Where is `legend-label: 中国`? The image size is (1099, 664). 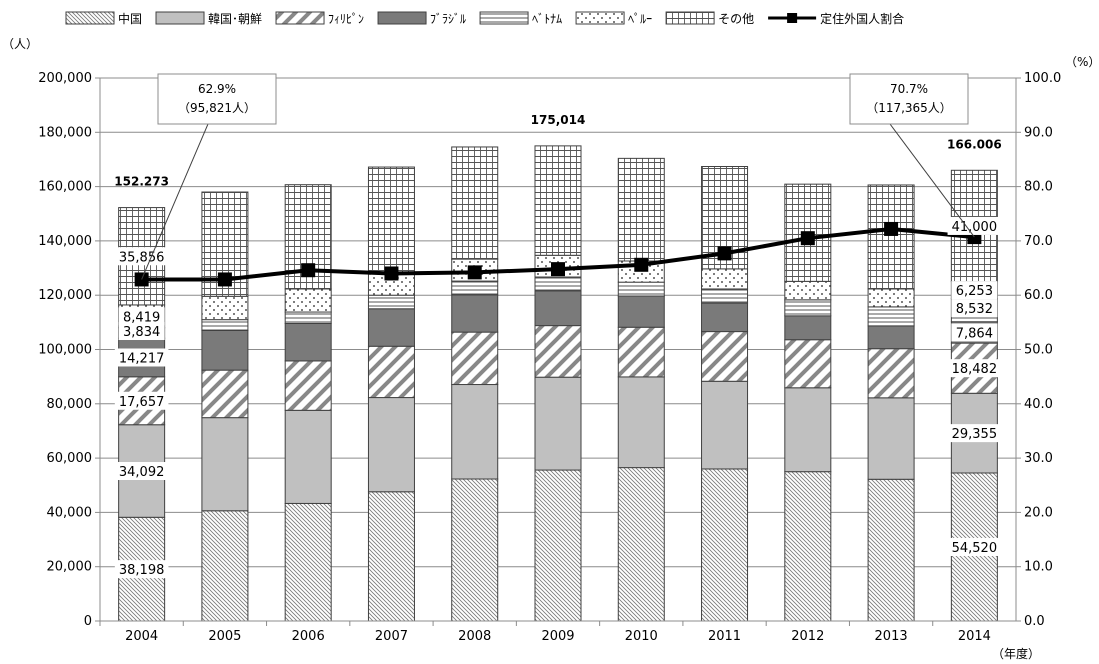 legend-label: 中国 is located at coordinates (130, 18).